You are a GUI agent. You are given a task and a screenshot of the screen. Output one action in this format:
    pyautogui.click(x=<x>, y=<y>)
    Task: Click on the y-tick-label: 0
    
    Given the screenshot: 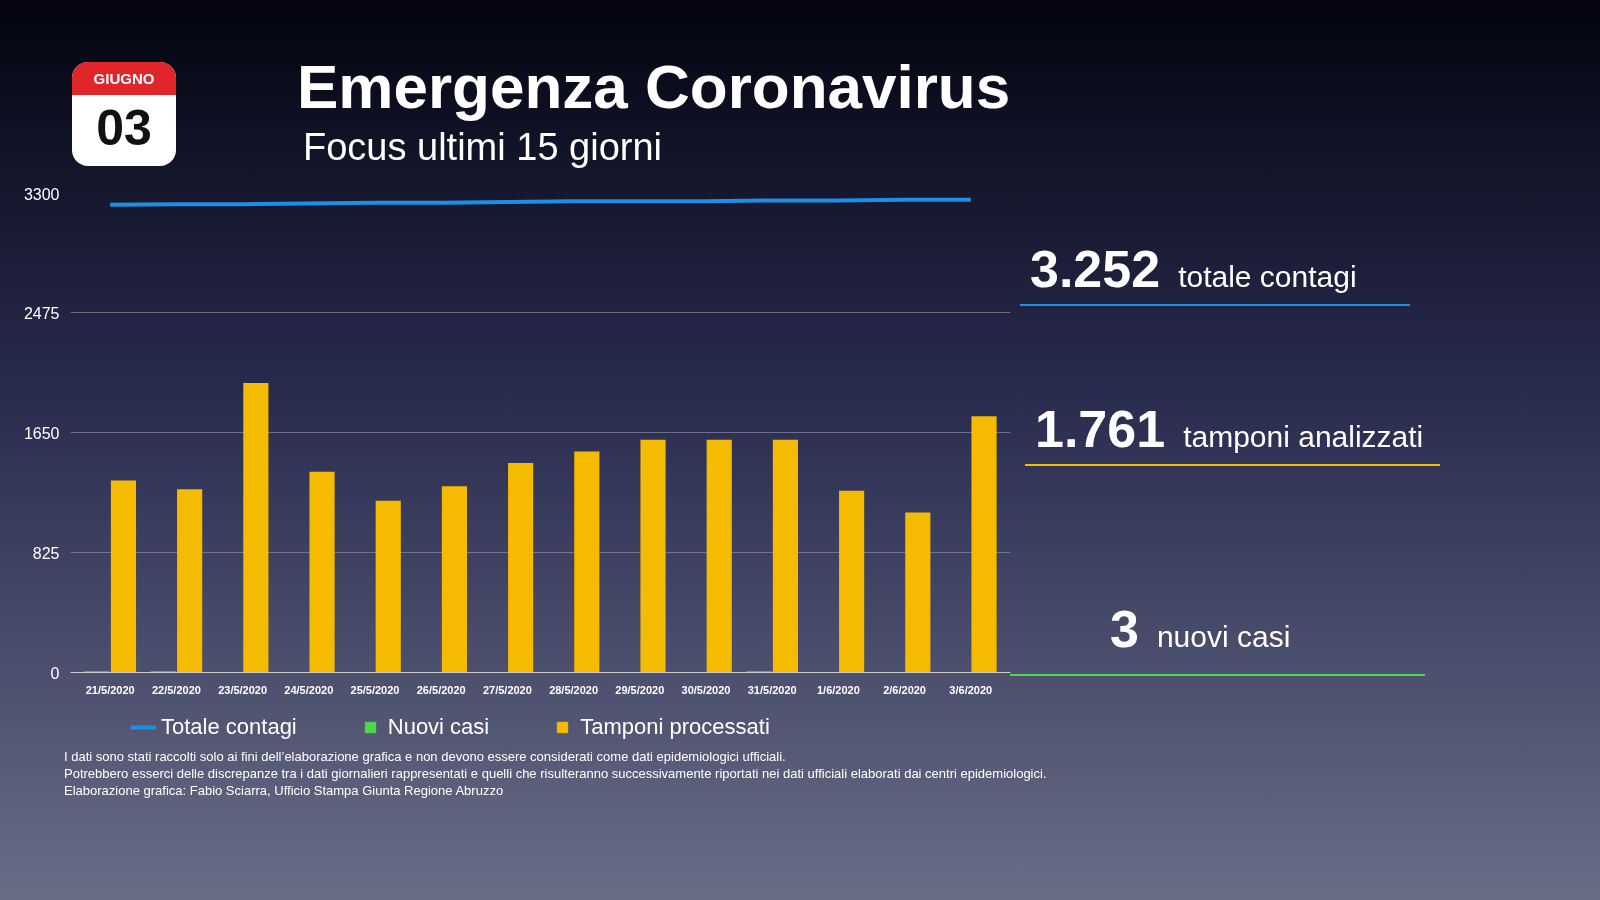 What is the action you would take?
    pyautogui.click(x=55, y=673)
    